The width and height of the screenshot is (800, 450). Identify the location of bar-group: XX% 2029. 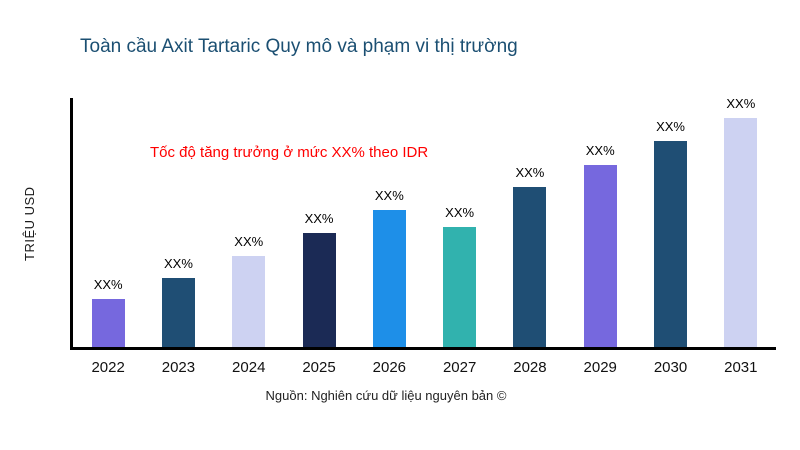
(600, 259).